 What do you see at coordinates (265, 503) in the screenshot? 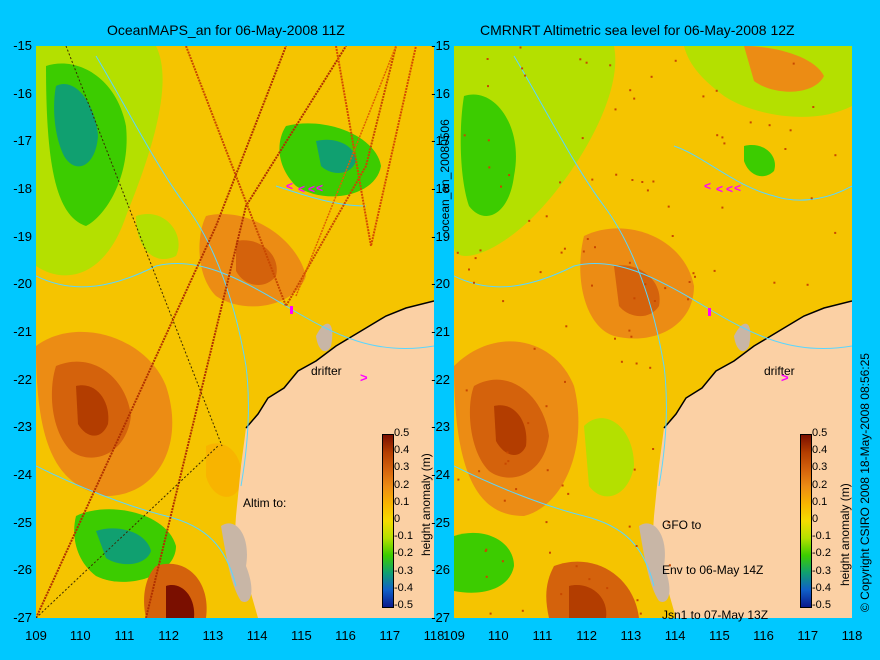
I see `left-altim-label: Altim to:` at bounding box center [265, 503].